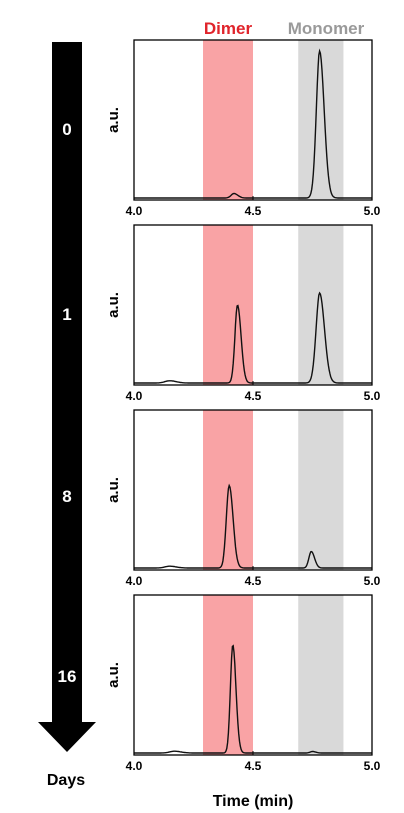 The image size is (404, 813). I want to click on timeline-arrow, so click(67, 397).